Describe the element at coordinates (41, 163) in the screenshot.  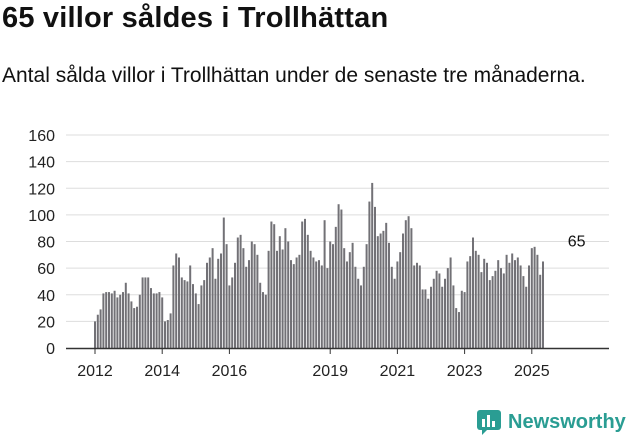
I see `y-tick-label: 140` at that location.